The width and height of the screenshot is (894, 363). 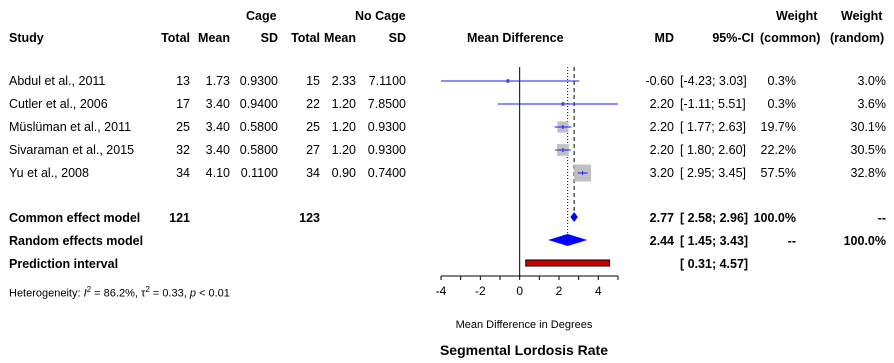 I want to click on tau-label: τ, so click(x=143, y=293).